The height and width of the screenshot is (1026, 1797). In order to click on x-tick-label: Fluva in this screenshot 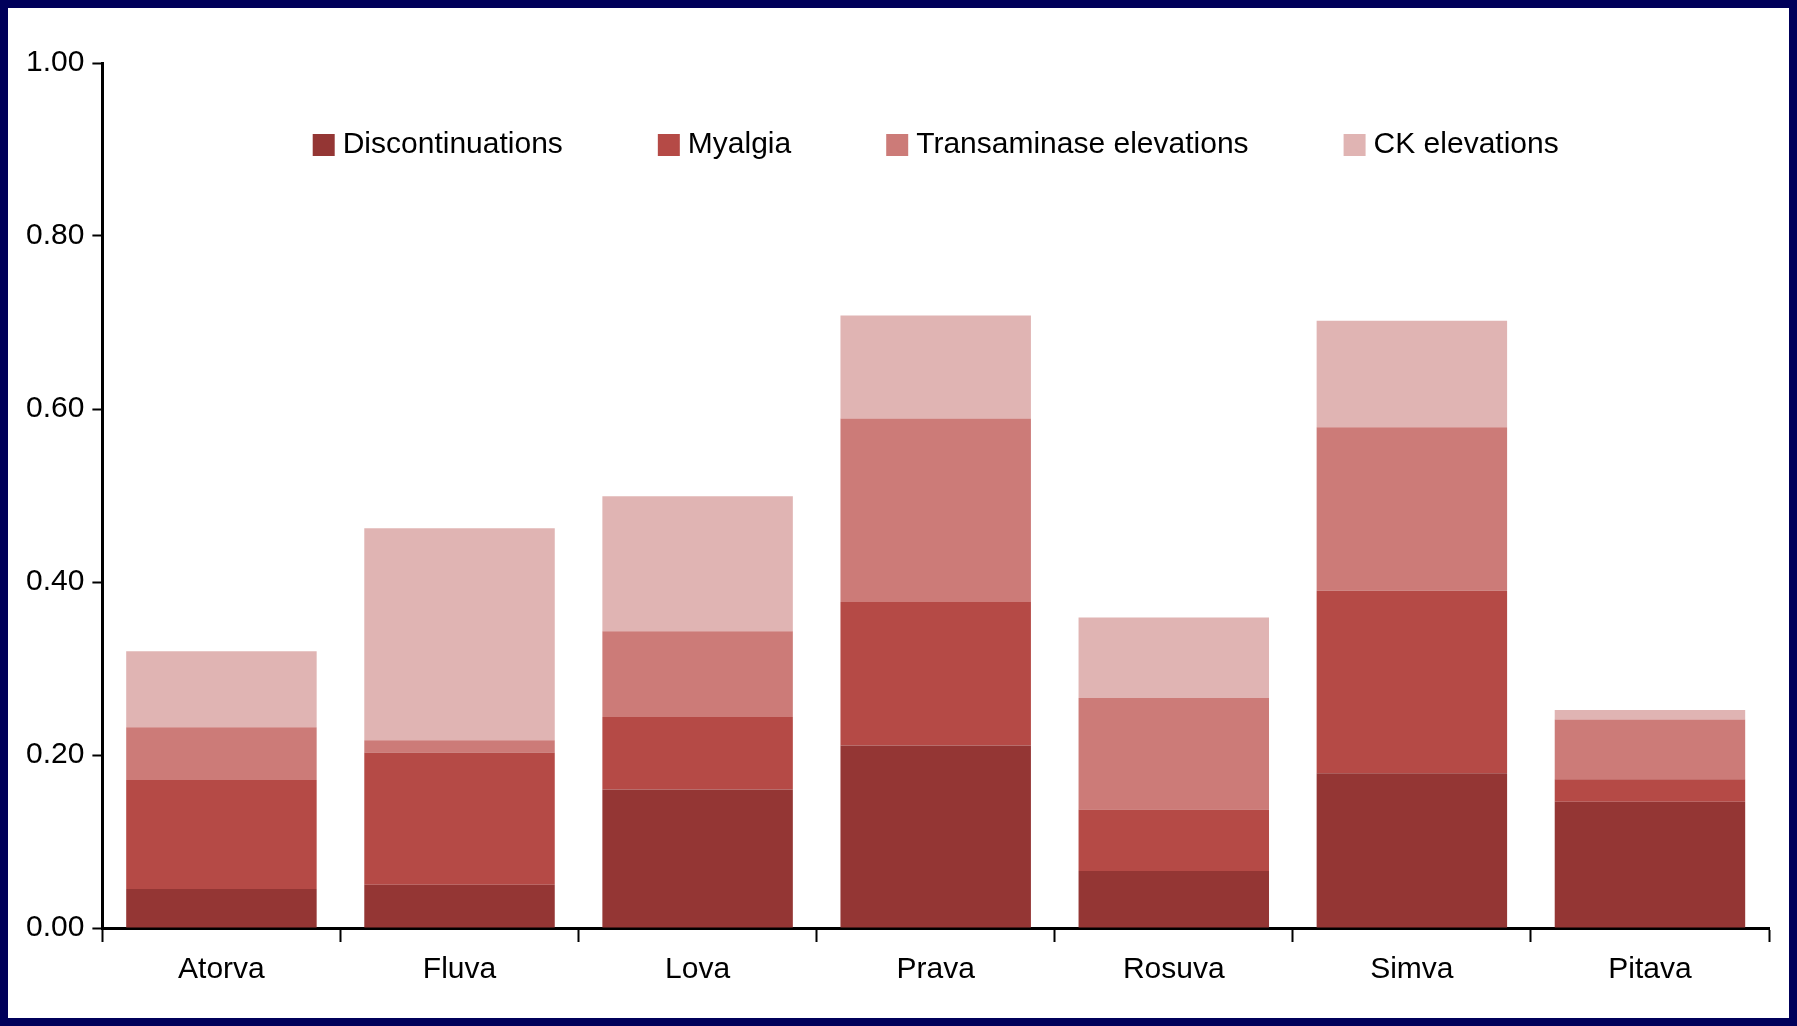, I will do `click(459, 968)`.